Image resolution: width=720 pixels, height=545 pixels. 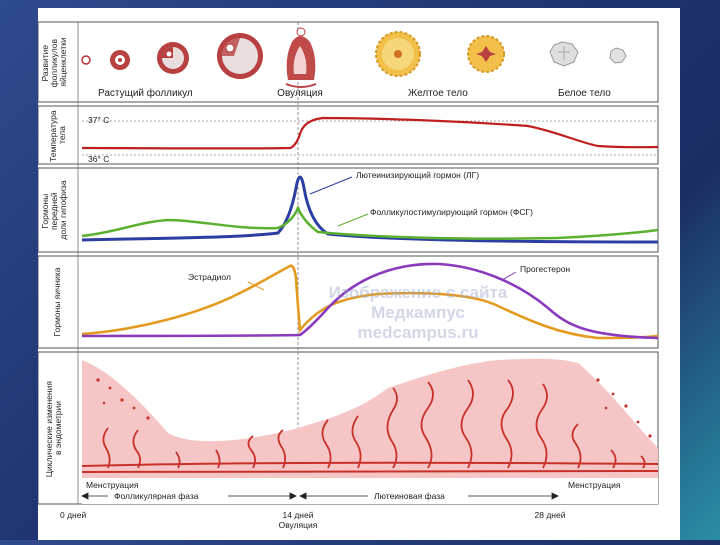 I want to click on temp-low-label: 36° С, so click(x=98, y=159).